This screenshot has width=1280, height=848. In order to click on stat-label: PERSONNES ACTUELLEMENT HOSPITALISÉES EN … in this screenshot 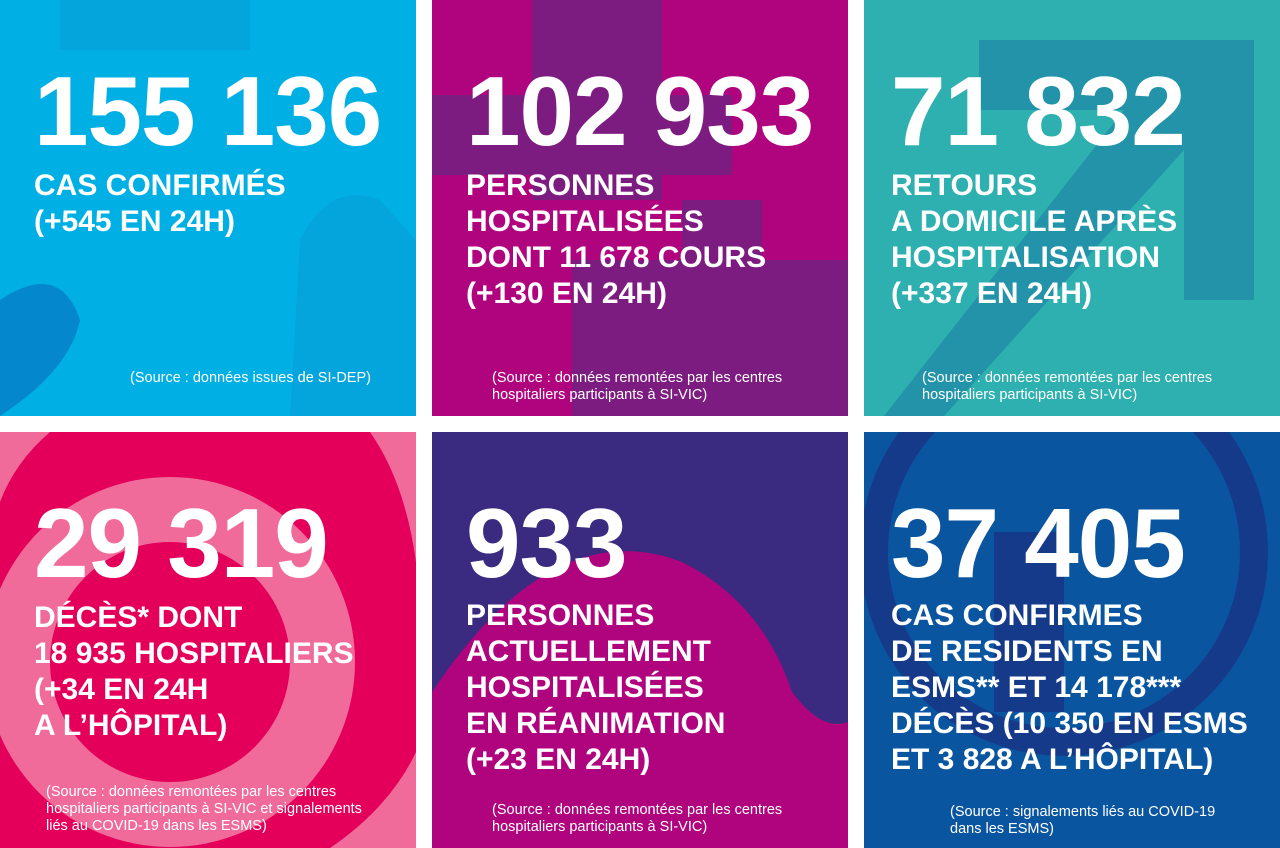, I will do `click(596, 687)`.